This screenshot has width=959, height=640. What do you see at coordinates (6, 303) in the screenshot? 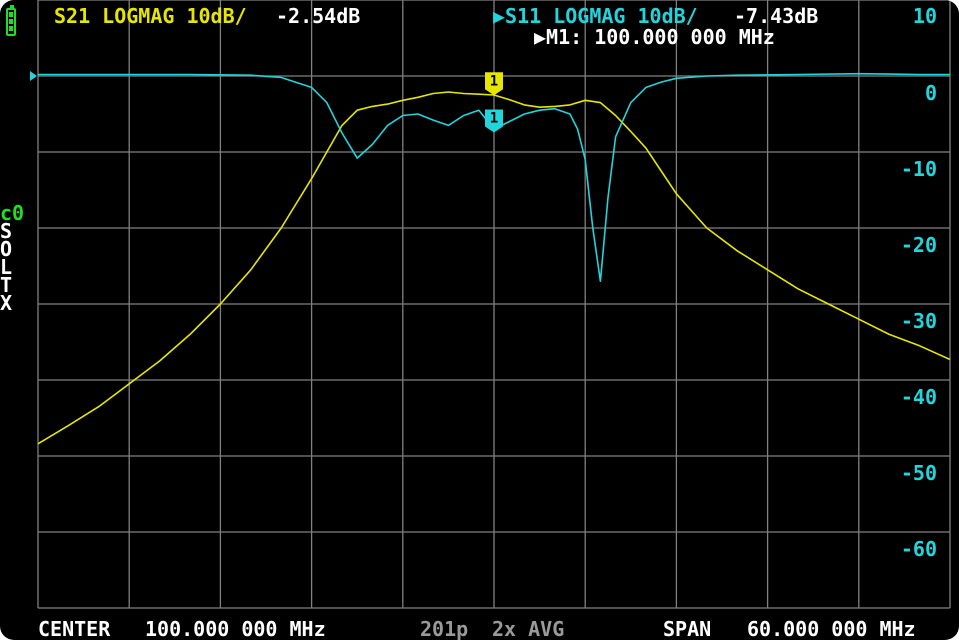
I see `cal-flag-x: X` at bounding box center [6, 303].